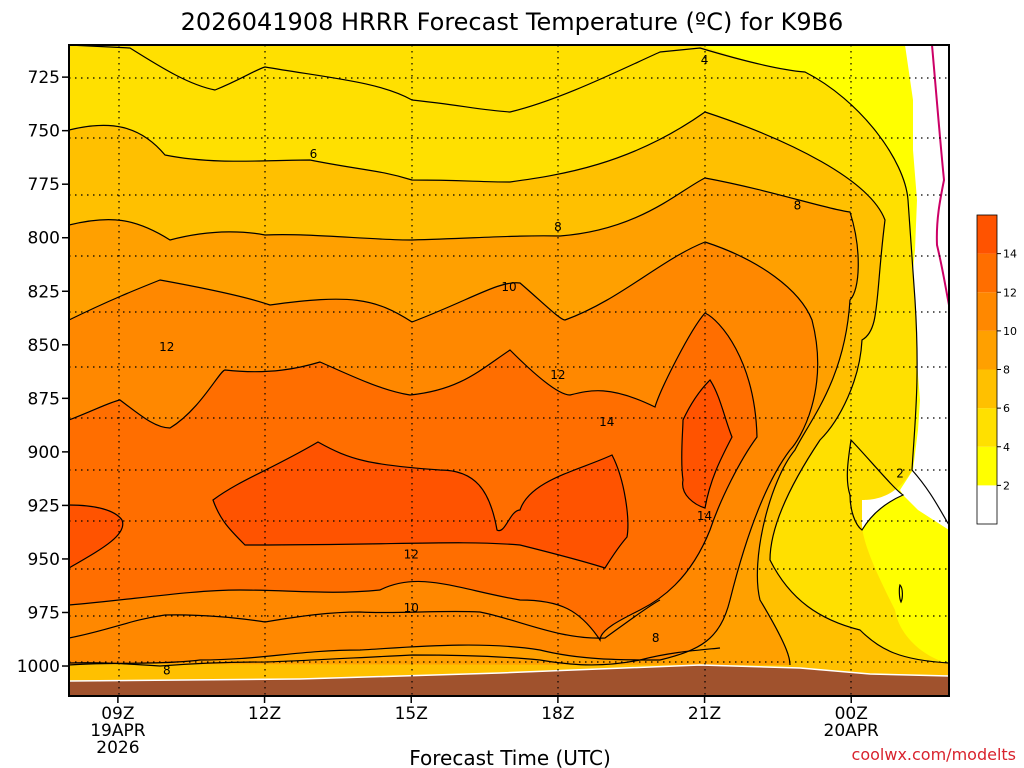  Describe the element at coordinates (704, 714) in the screenshot. I see `x-tick-label: 21Z` at that location.